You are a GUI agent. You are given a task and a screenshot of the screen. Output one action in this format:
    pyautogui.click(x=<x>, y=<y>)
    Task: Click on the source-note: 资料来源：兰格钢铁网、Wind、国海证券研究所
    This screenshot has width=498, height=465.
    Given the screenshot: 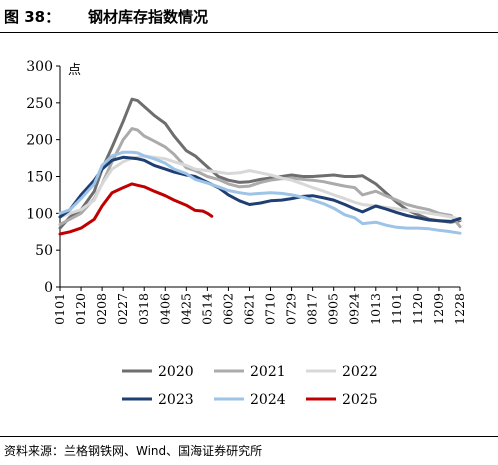 What is the action you would take?
    pyautogui.click(x=133, y=451)
    